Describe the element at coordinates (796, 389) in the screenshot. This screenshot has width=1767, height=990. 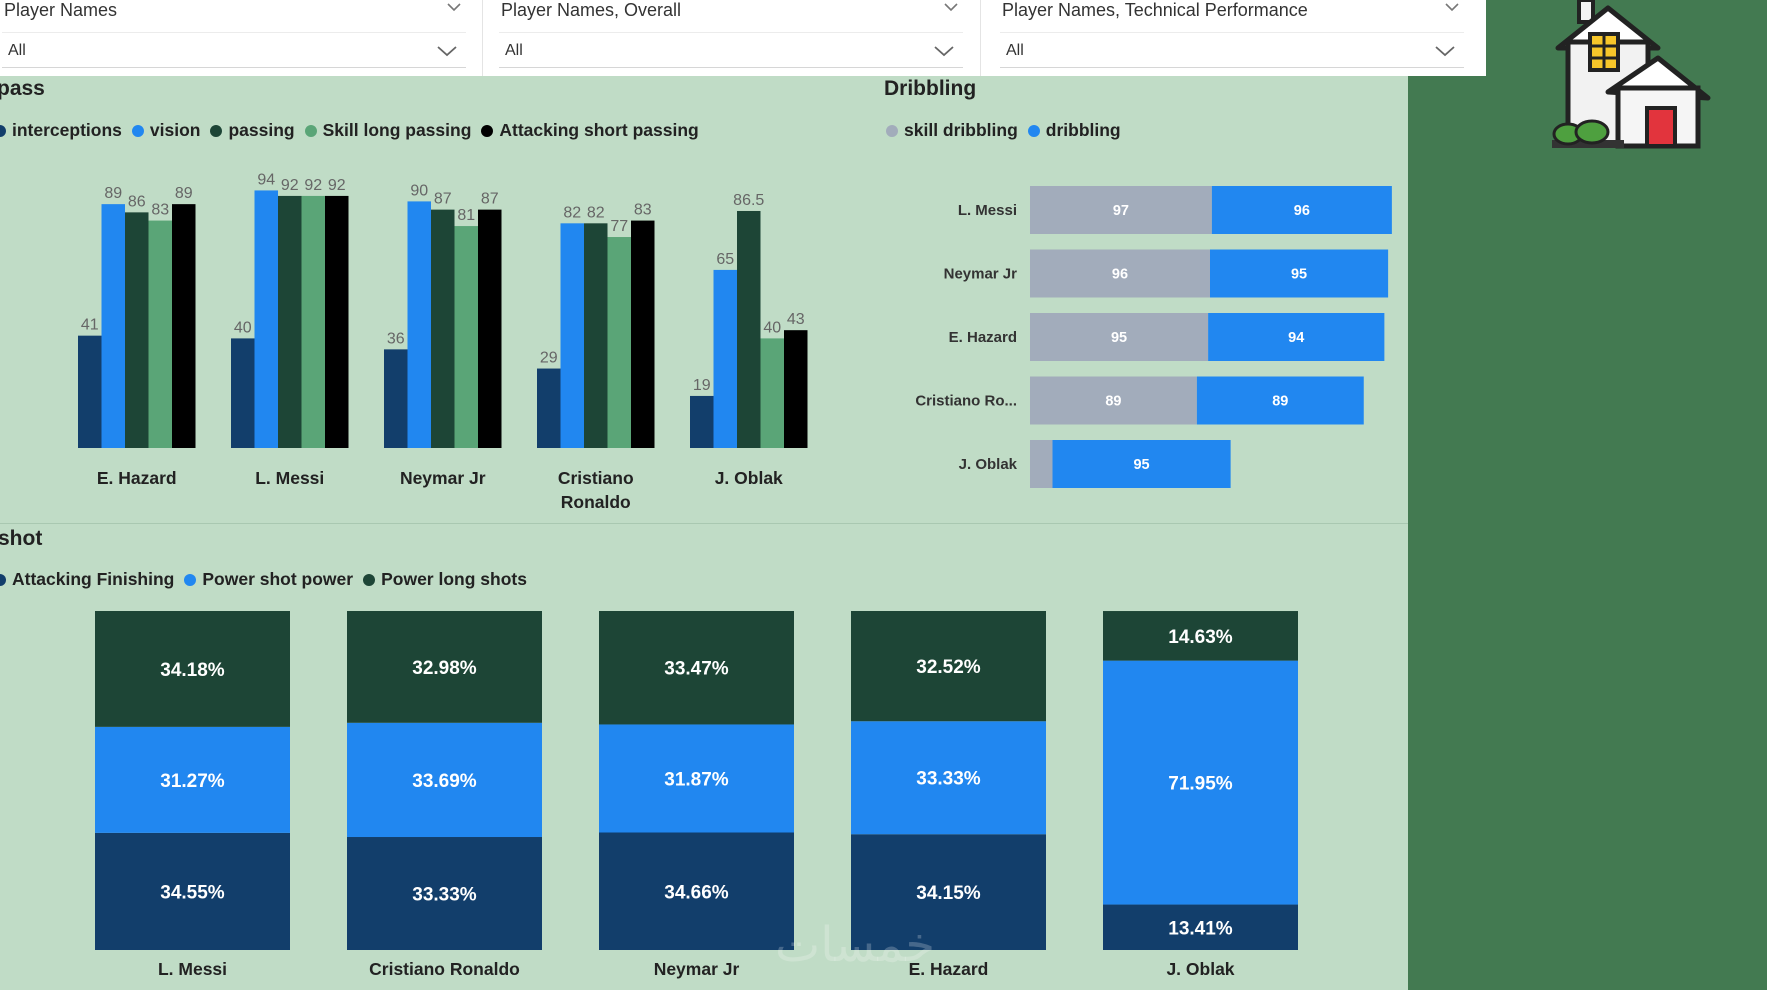
I see `bar-attacking-short-passing-j-oblak` at that location.